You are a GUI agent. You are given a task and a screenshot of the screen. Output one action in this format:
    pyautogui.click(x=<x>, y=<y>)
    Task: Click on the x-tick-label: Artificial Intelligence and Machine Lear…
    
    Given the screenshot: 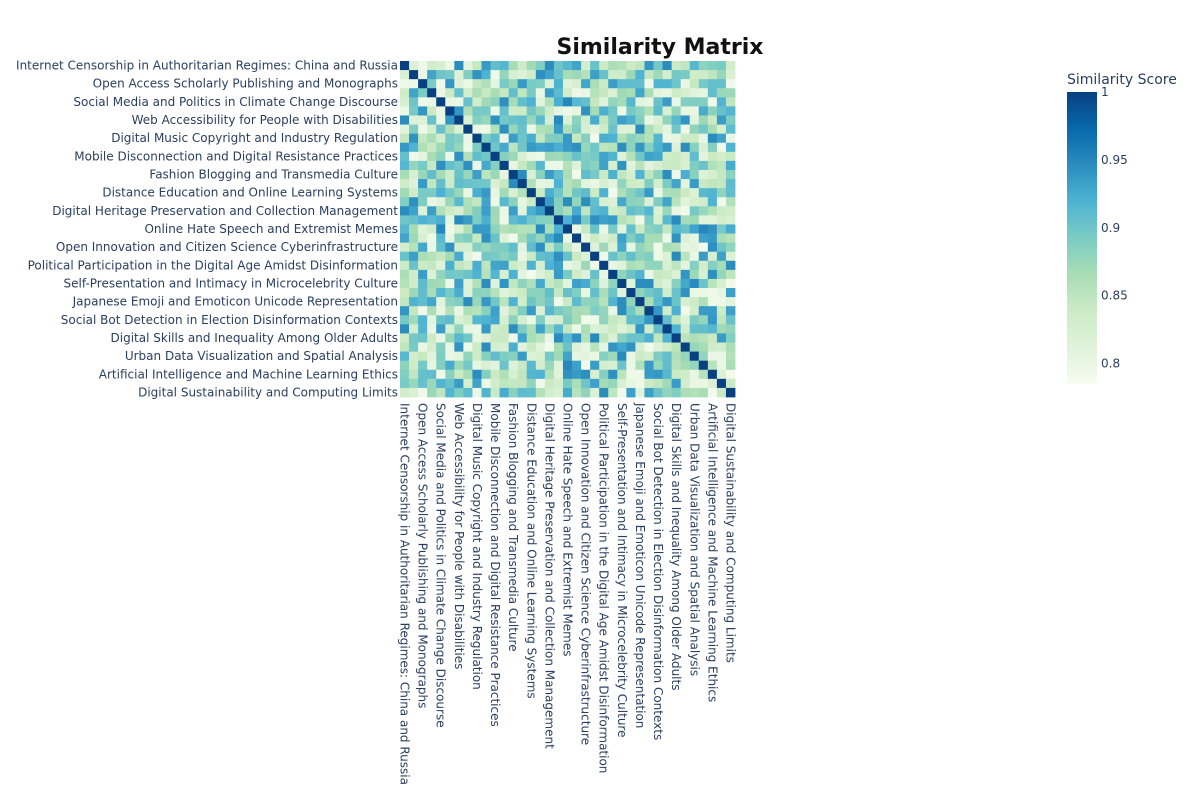 What is the action you would take?
    pyautogui.click(x=712, y=552)
    